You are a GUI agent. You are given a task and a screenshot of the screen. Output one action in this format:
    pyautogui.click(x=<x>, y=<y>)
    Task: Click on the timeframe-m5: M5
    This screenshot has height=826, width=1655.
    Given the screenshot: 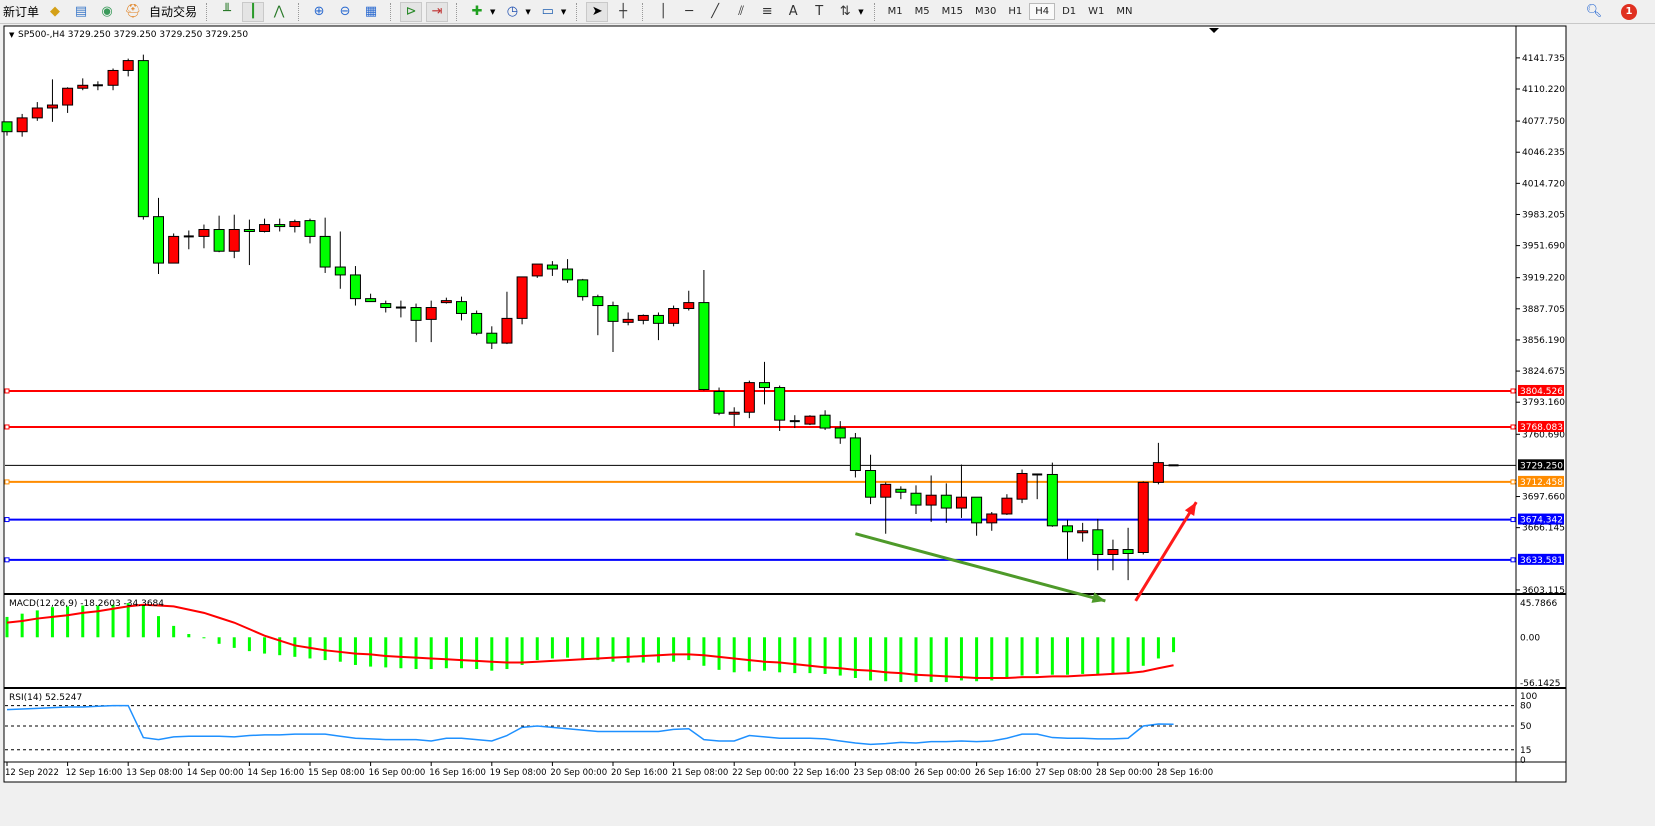 What is the action you would take?
    pyautogui.click(x=922, y=11)
    